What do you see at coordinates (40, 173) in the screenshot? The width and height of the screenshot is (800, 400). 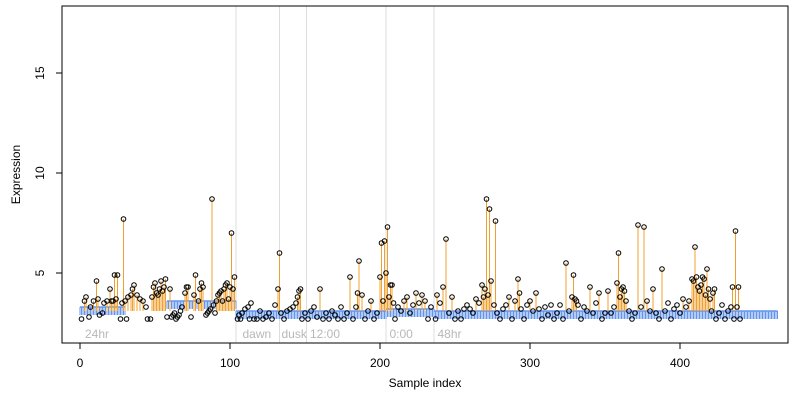 I see `y-tick-label-1: 10` at bounding box center [40, 173].